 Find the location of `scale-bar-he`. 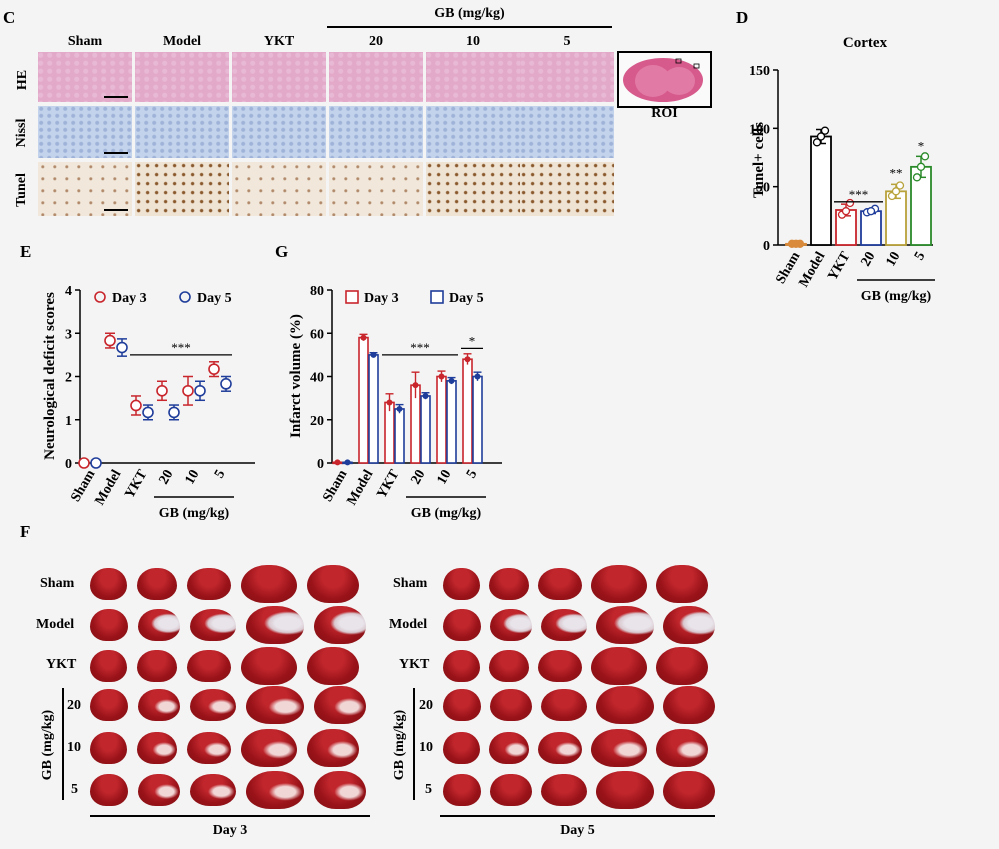

scale-bar-he is located at coordinates (116, 97).